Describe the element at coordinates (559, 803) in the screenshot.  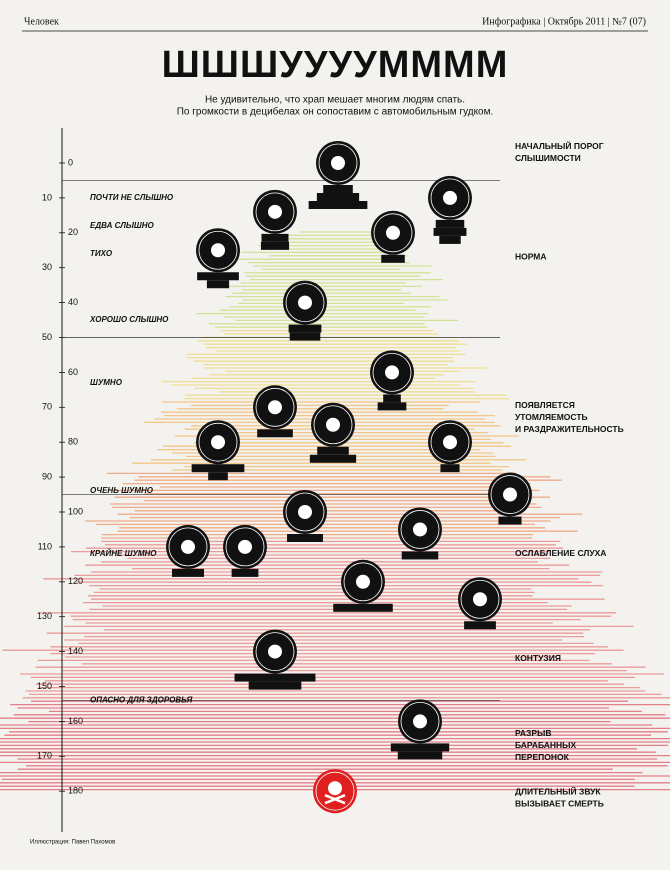
I see `effect-label: ВЫЗЫВАЕТ СМЕРТЬ` at that location.